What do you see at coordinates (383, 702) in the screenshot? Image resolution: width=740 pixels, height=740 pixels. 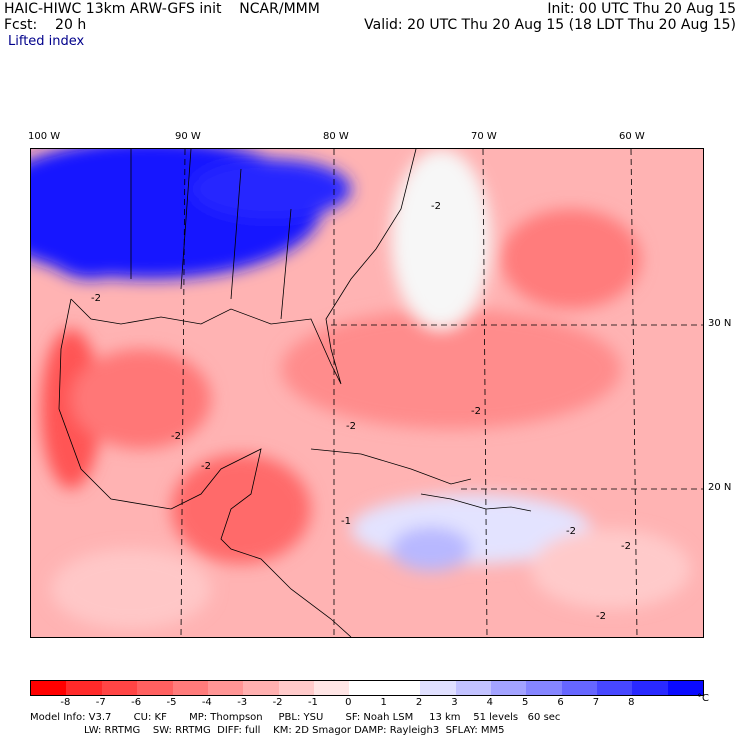 I see `colorbar-tick-label: 1` at bounding box center [383, 702].